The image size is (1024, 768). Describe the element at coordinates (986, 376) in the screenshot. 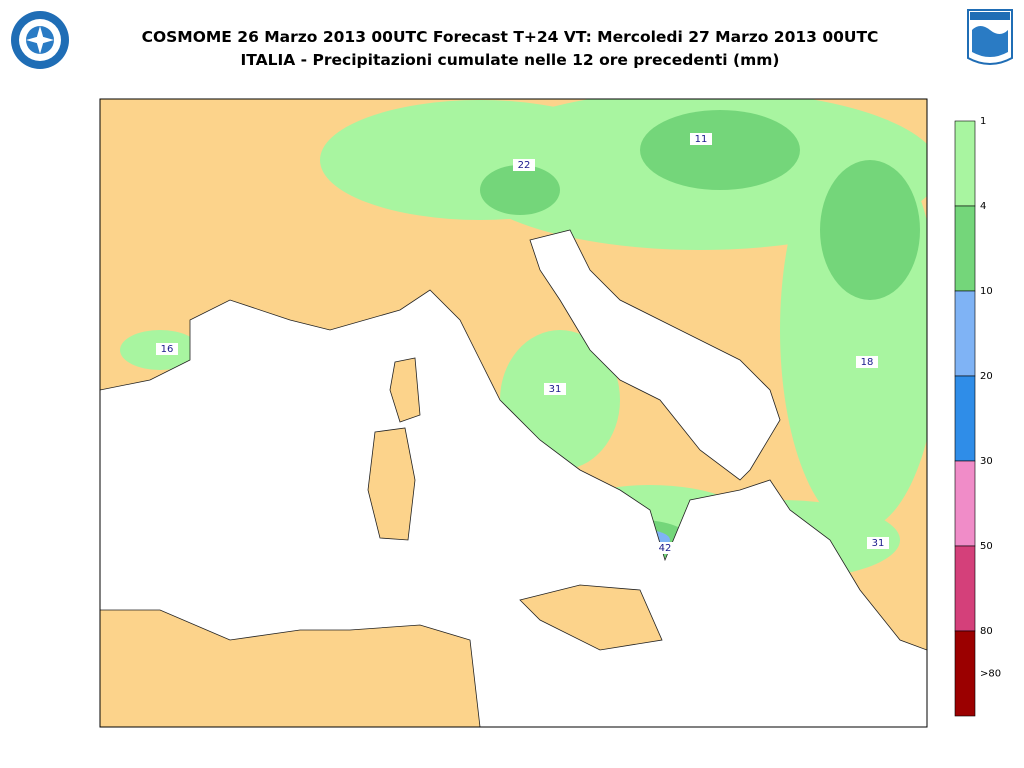

I see `colorbar-label: 20` at that location.